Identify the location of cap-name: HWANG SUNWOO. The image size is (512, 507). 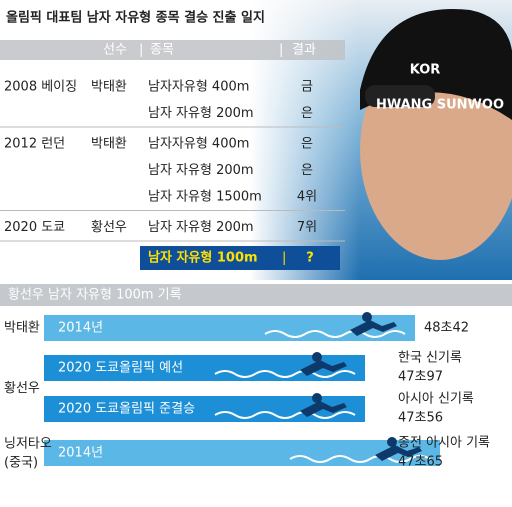
(440, 105).